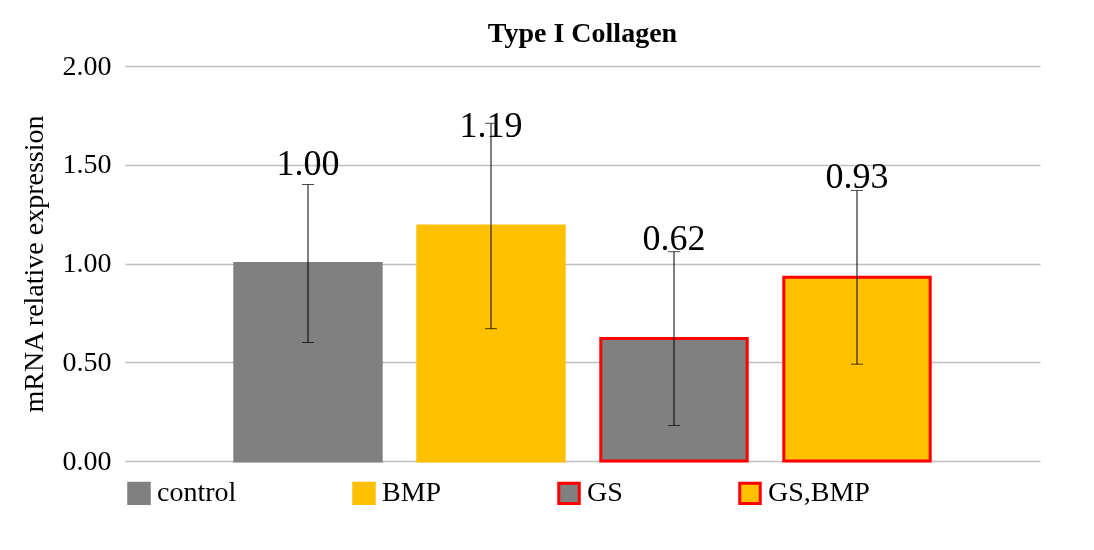 The height and width of the screenshot is (550, 1094). Describe the element at coordinates (87, 164) in the screenshot. I see `y-tick-label: 1.50` at that location.